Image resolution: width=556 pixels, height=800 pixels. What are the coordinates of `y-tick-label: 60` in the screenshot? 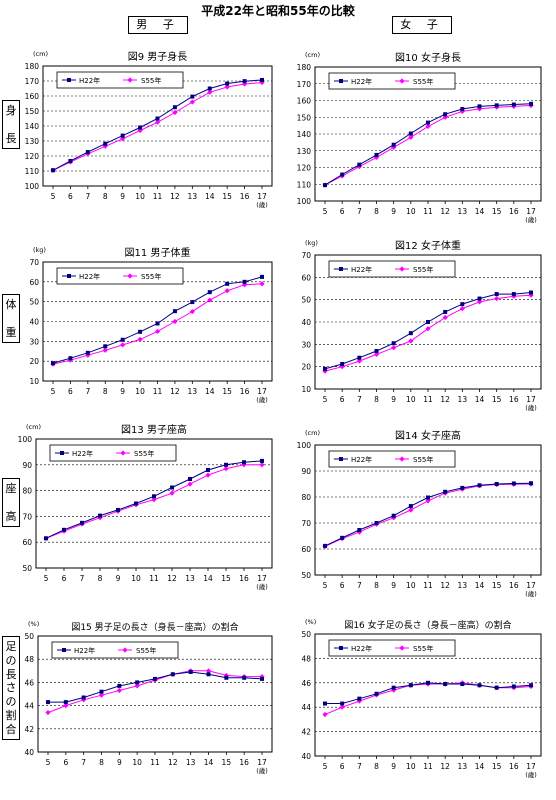 It's located at (306, 549).